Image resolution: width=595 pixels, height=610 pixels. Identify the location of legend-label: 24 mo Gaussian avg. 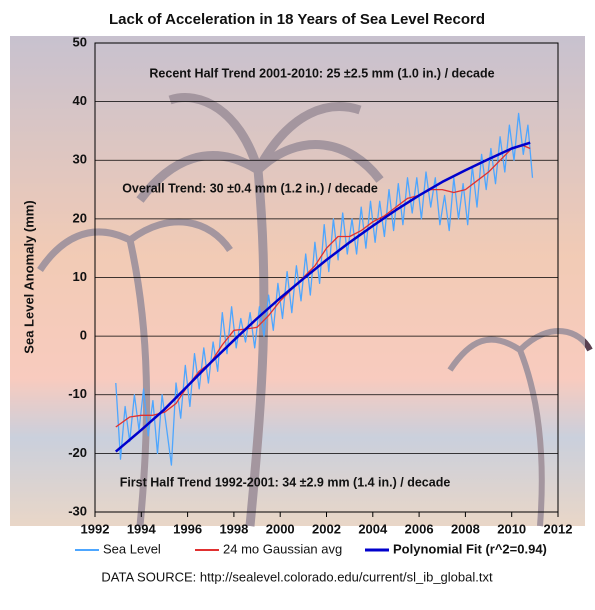
(282, 548).